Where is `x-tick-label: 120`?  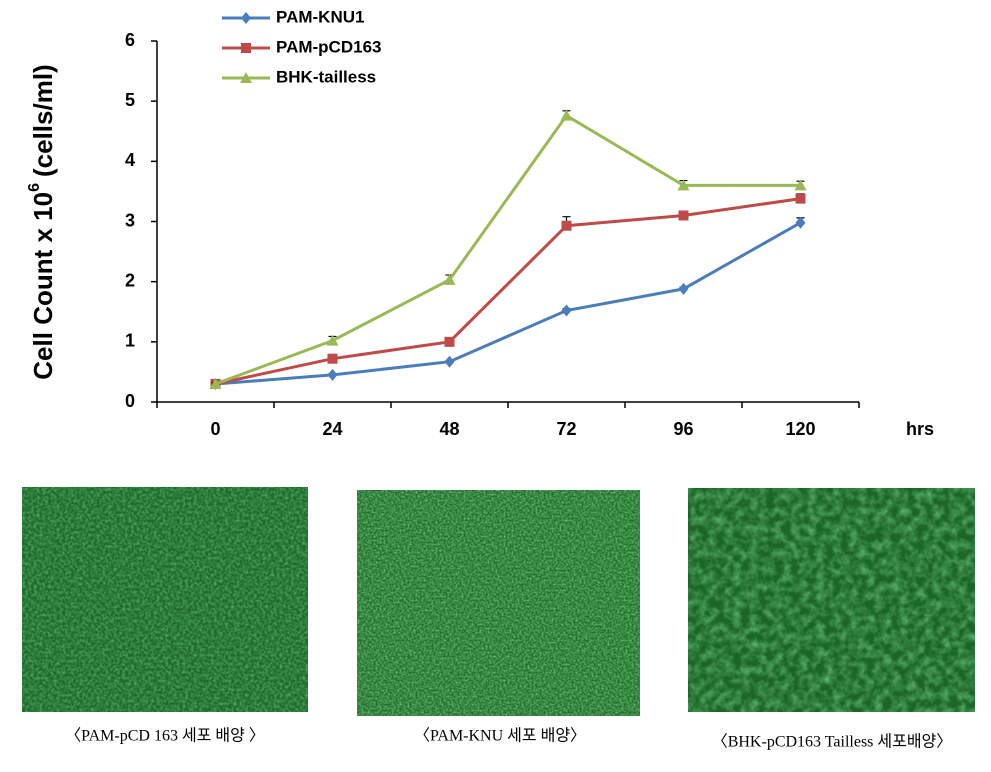
x-tick-label: 120 is located at coordinates (800, 429).